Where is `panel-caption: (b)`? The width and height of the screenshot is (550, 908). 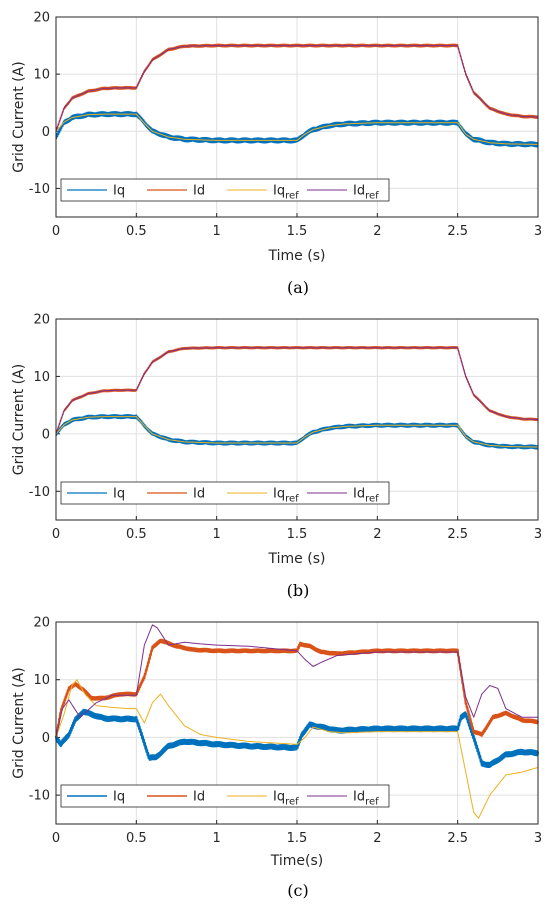
panel-caption: (b) is located at coordinates (298, 590).